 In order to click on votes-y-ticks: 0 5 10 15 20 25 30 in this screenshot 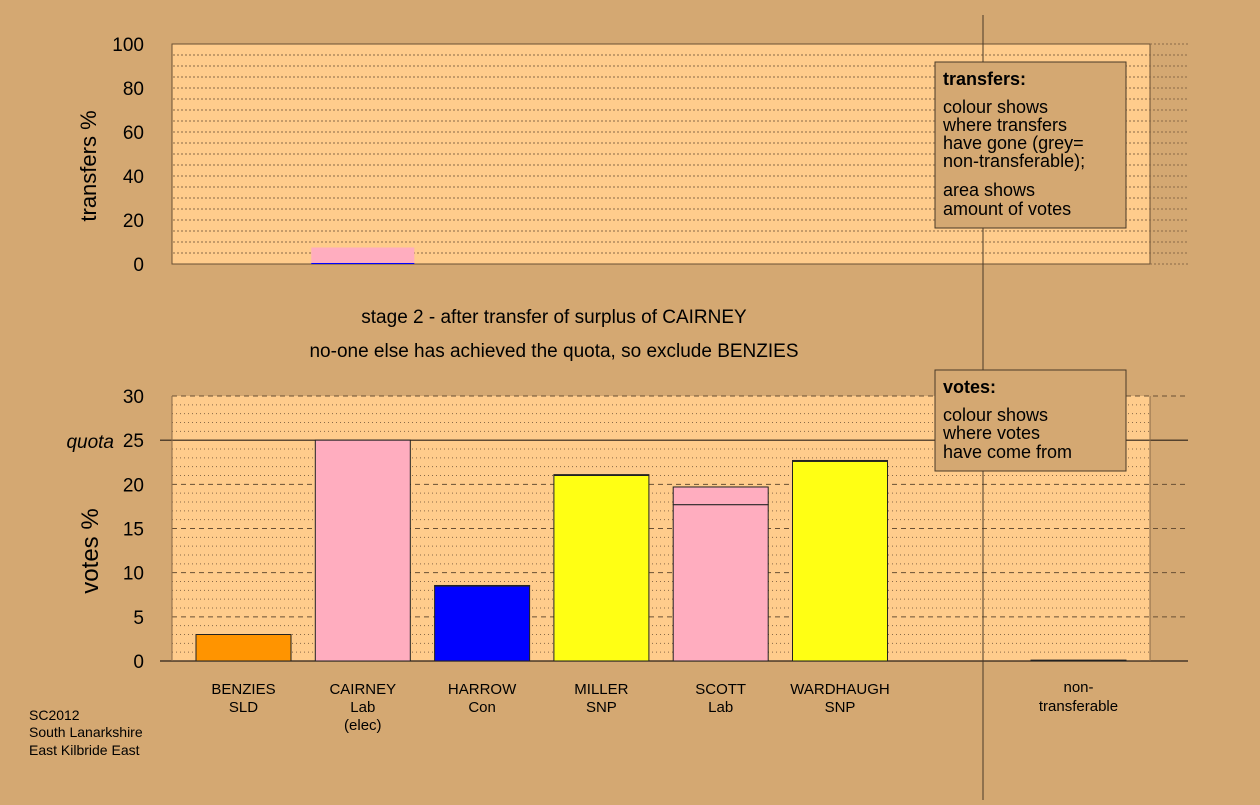, I will do `click(133, 530)`.